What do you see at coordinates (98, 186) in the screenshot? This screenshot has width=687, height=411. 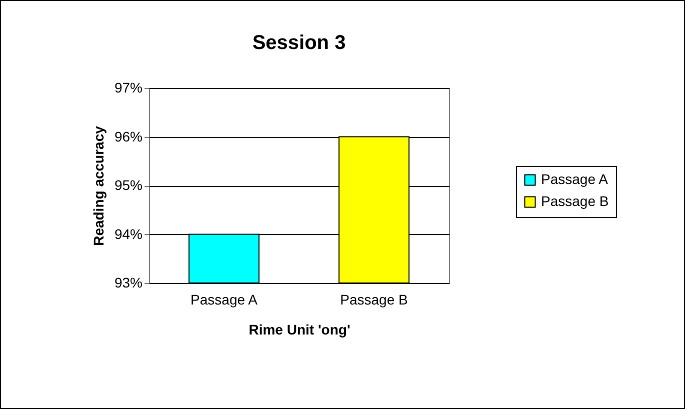 I see `y-axis-title: Reading accuracy` at bounding box center [98, 186].